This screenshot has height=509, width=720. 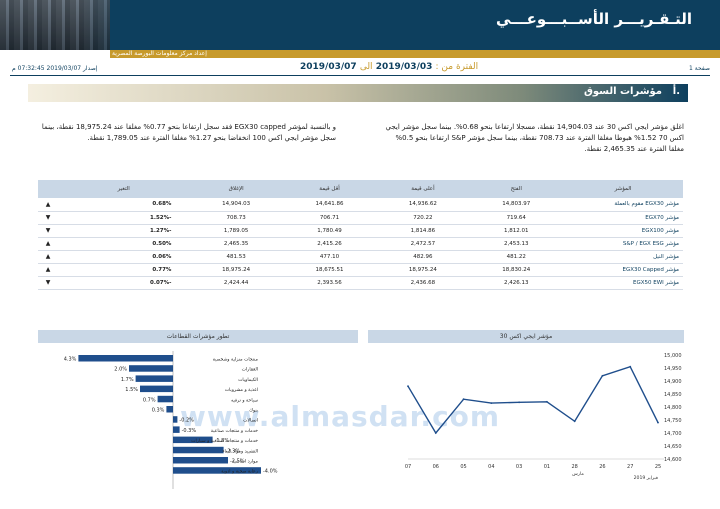 I want to click on close-value: 14,904.03, so click(x=236, y=205).